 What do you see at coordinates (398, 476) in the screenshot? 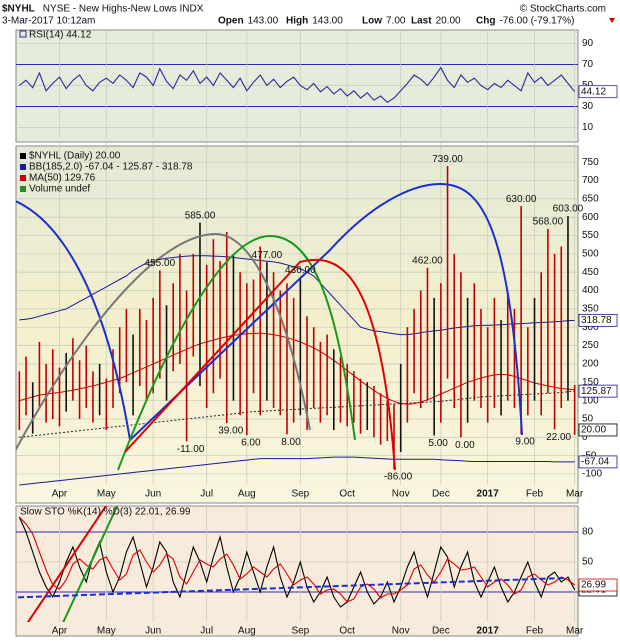
I see `low-label: -86.00` at bounding box center [398, 476].